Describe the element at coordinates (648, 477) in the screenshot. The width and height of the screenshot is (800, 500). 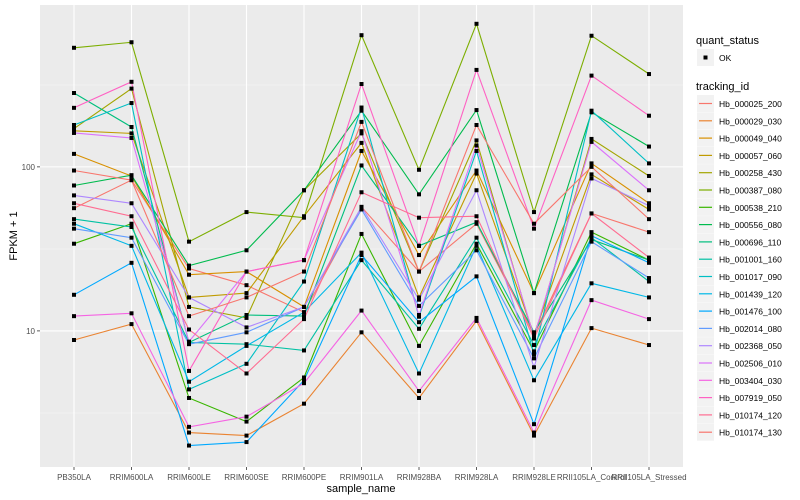
I see `x-tick-label: RRII105LA_Stressed` at that location.